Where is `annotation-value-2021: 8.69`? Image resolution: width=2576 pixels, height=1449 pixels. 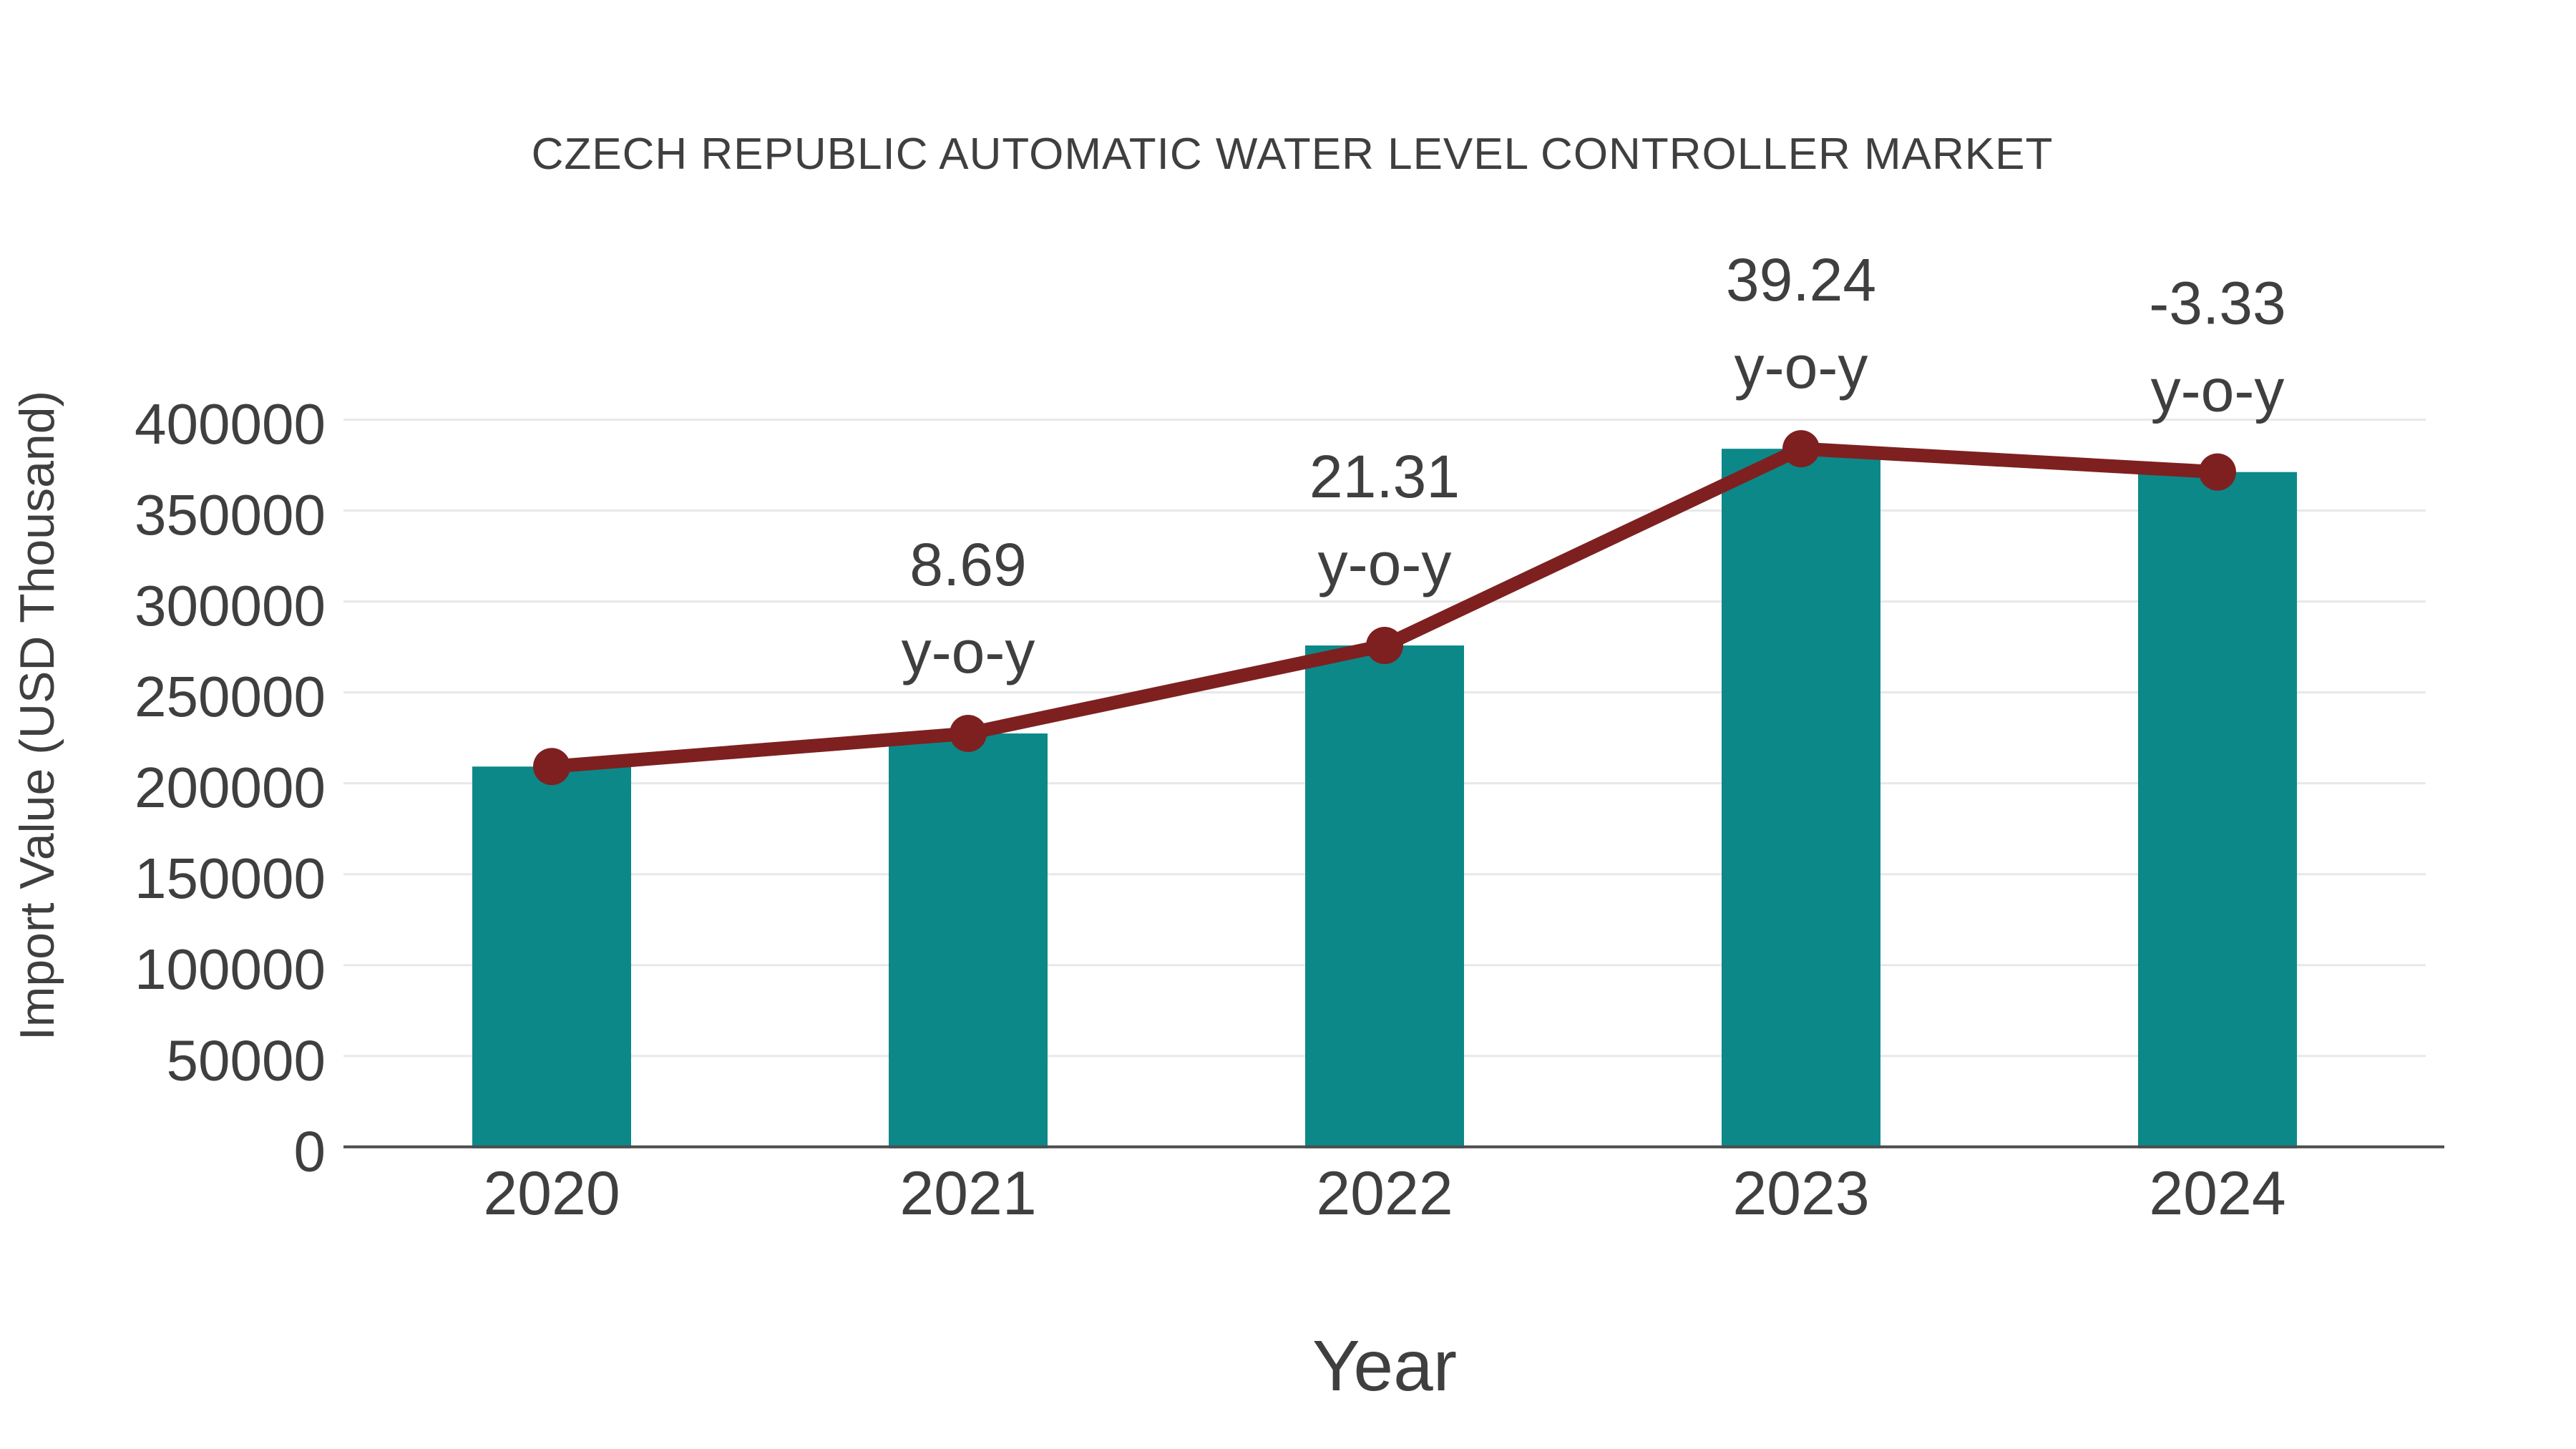
annotation-value-2021: 8.69 is located at coordinates (968, 564).